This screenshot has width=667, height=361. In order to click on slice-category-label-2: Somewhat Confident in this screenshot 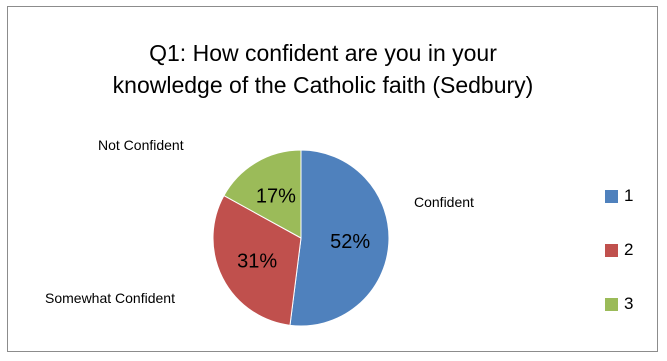, I will do `click(110, 298)`.